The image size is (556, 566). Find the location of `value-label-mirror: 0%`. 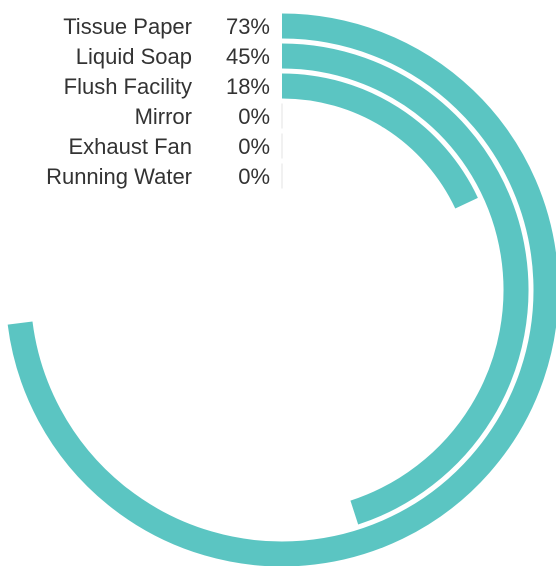

value-label-mirror: 0% is located at coordinates (254, 116).